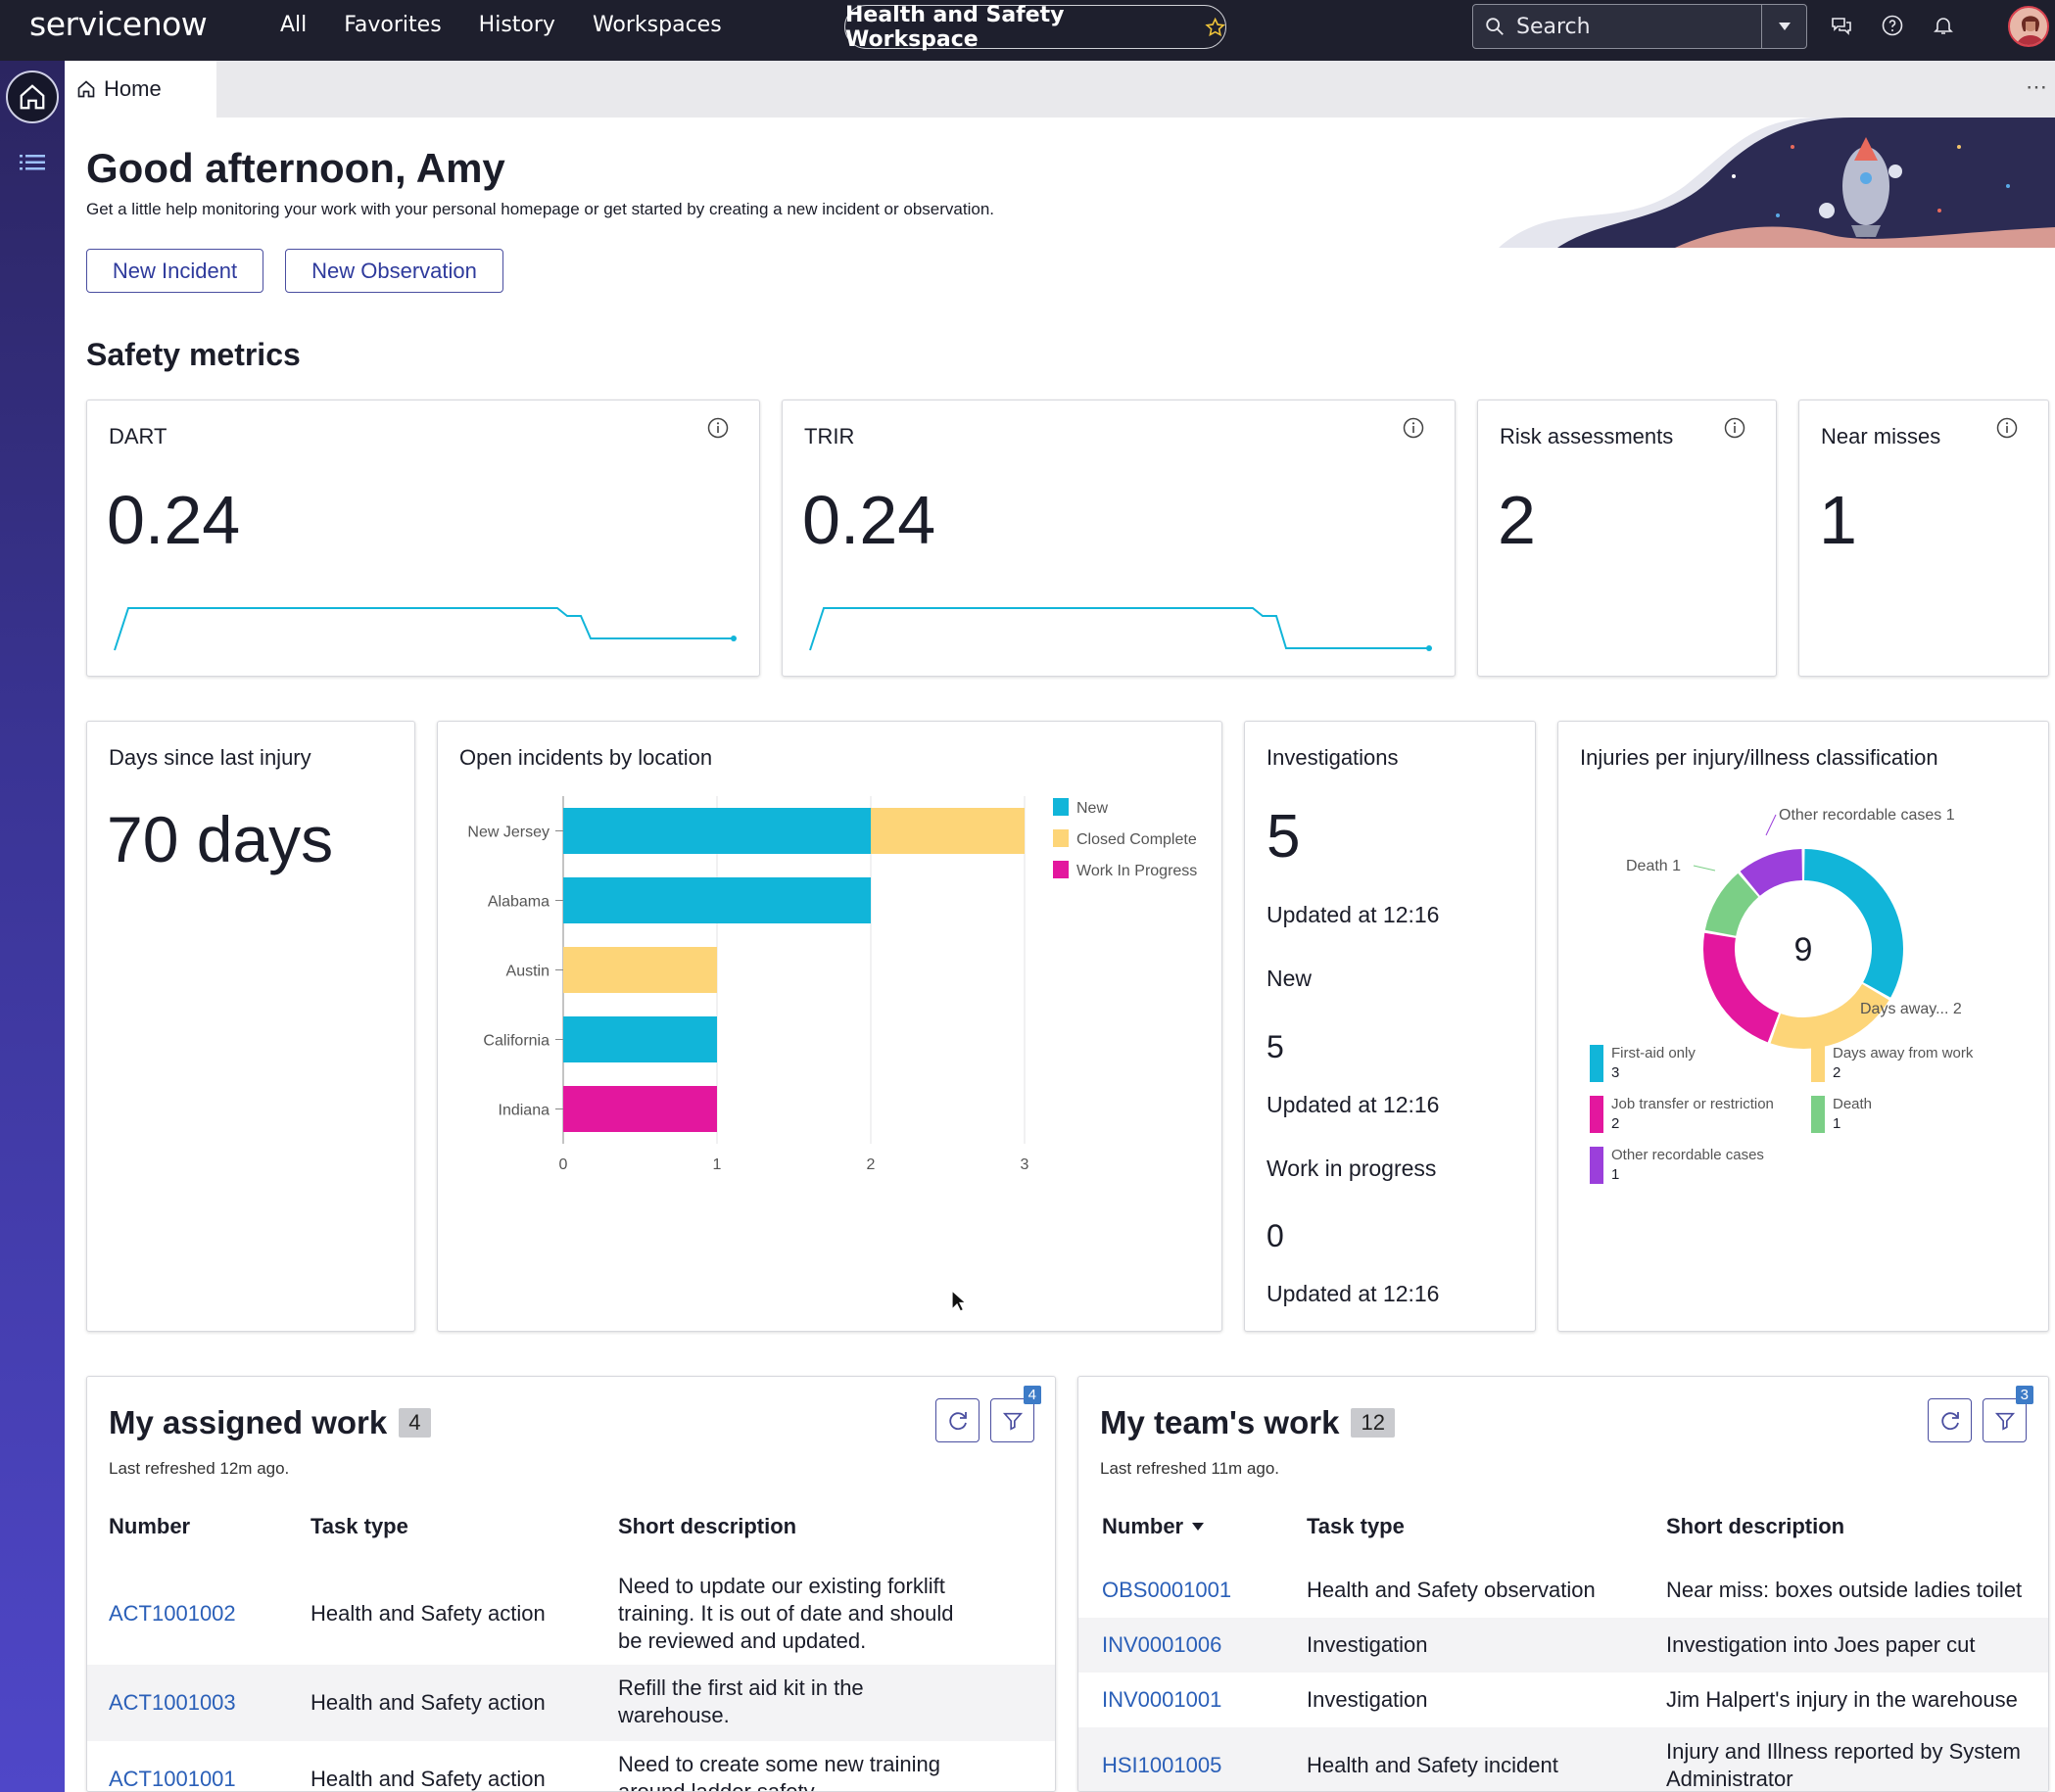 The height and width of the screenshot is (1792, 2055). Describe the element at coordinates (563, 1164) in the screenshot. I see `x-tick-label: 0` at that location.